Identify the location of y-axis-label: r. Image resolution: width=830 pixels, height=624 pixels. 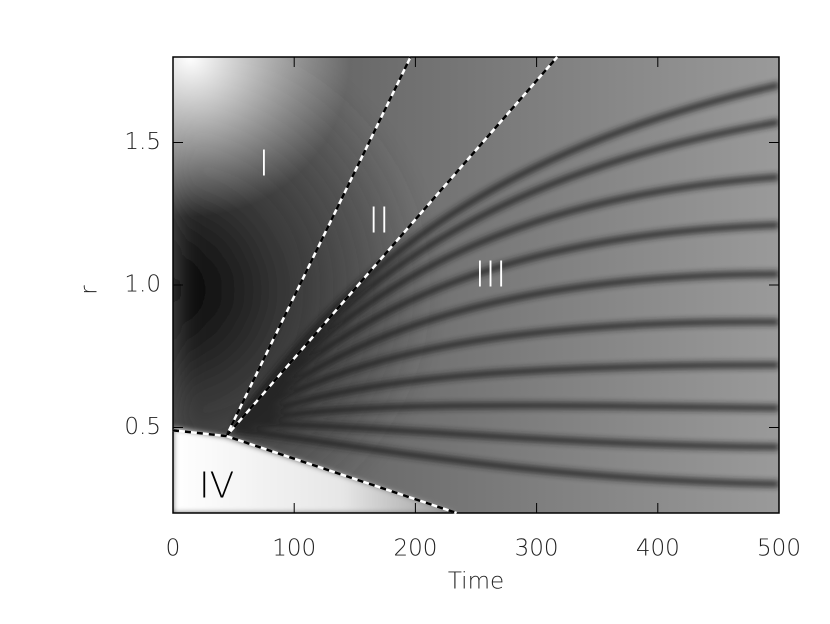
(90, 290).